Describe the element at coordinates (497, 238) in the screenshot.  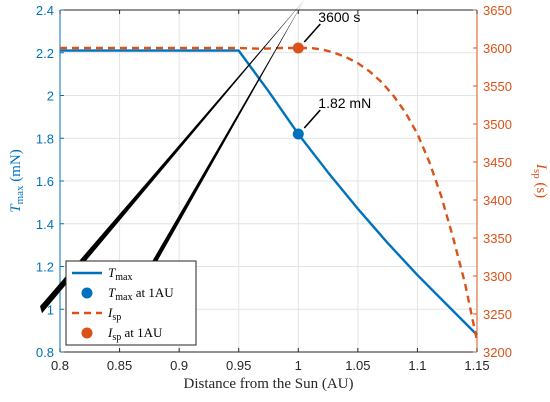
I see `y-right-tick-label: 3350` at that location.